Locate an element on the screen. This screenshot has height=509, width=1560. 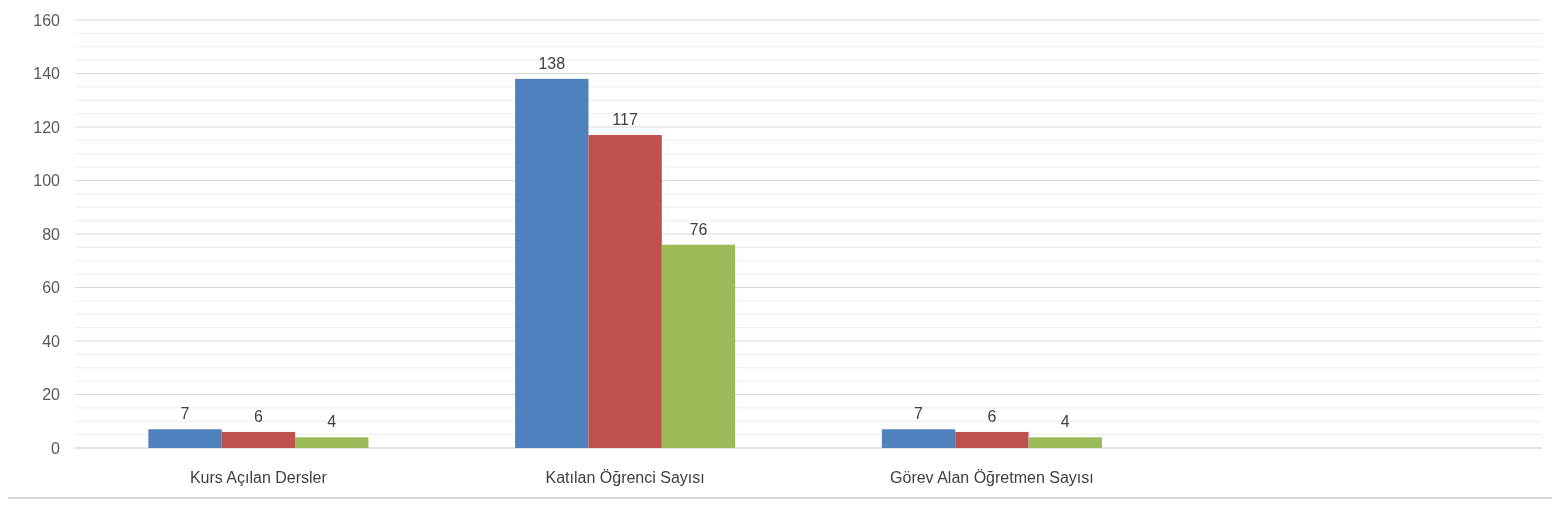
x-tick-label: Kurs Açılan Dersler is located at coordinates (258, 477).